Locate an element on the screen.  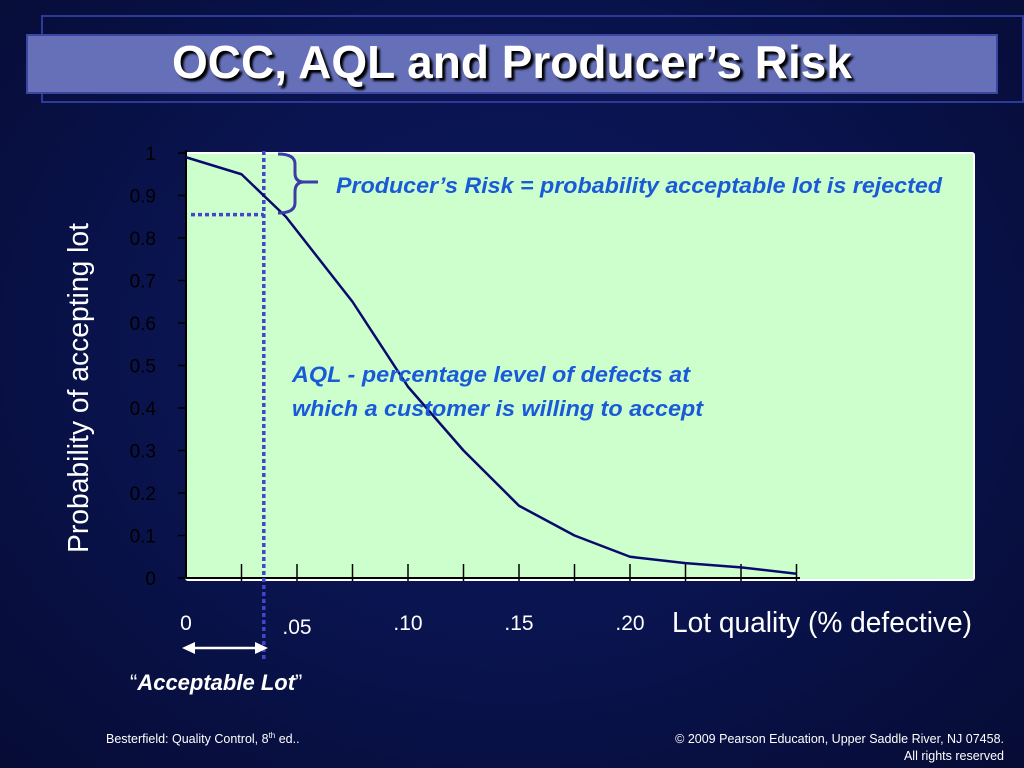
y-tick-label: 0.2 is located at coordinates (143, 494).